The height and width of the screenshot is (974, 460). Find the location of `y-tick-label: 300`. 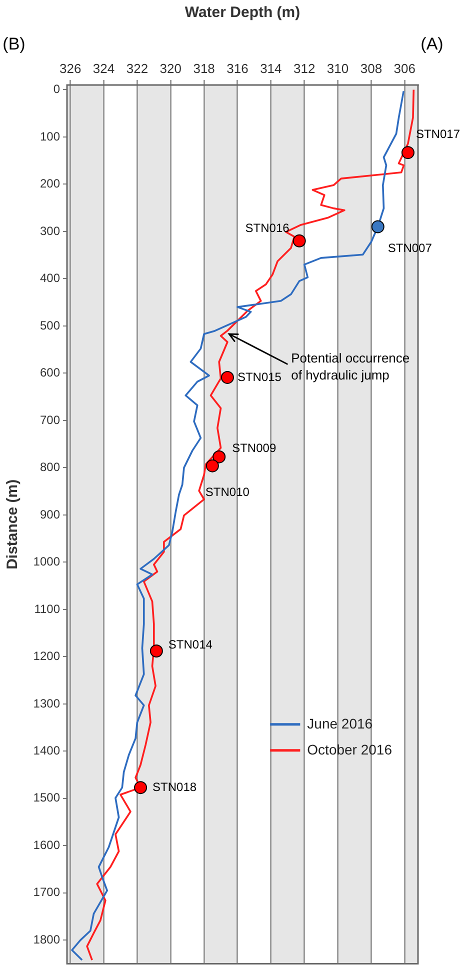

y-tick-label: 300 is located at coordinates (50, 231).